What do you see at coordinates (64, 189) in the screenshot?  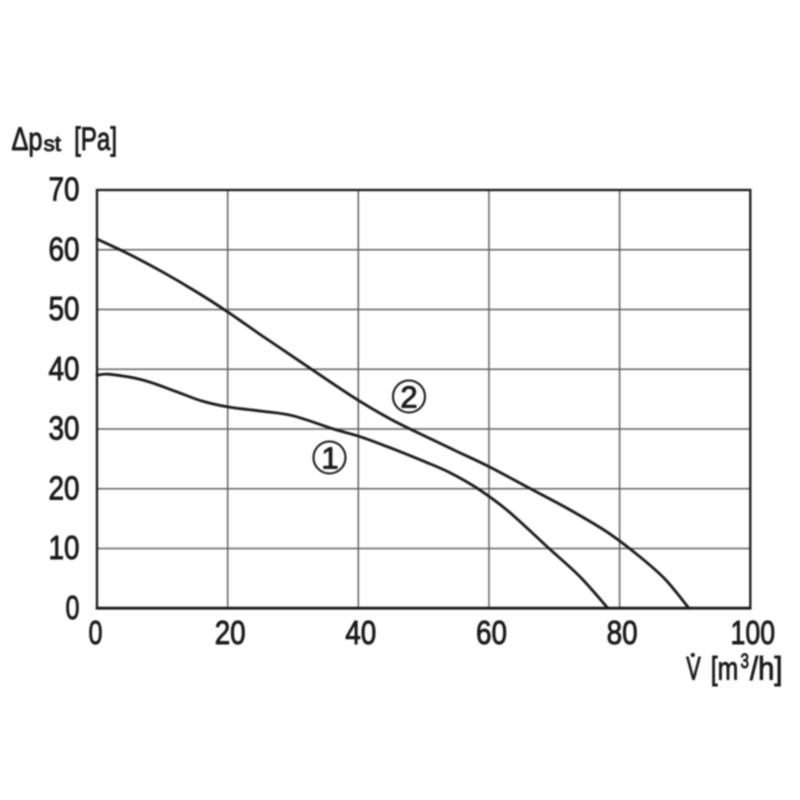 I see `svg-text: 70` at bounding box center [64, 189].